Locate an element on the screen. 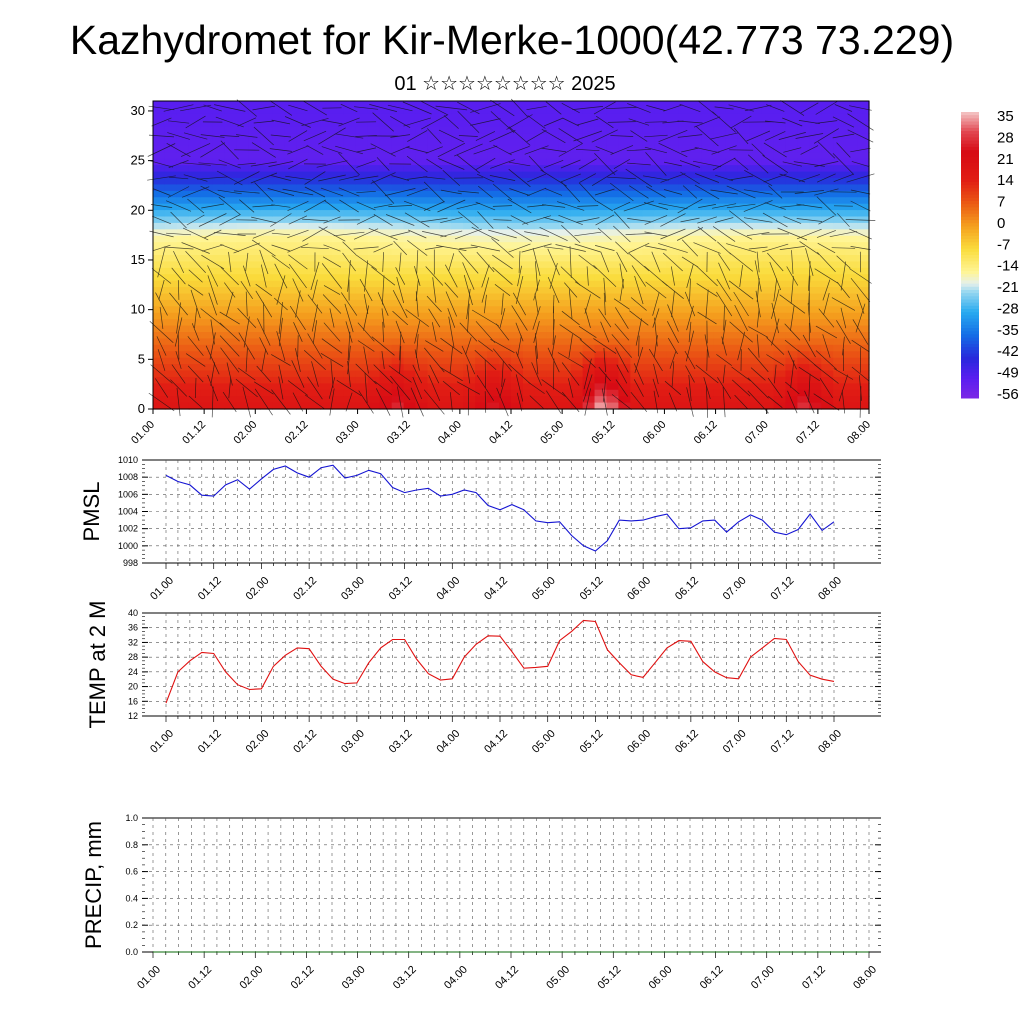  colorbar-label-12: -49 is located at coordinates (1008, 373).